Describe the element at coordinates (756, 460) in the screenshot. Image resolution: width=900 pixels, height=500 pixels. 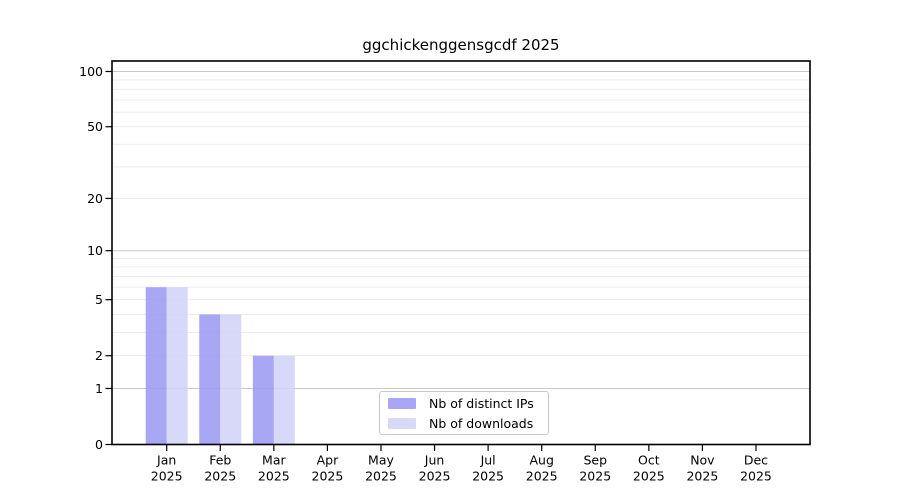
I see `x-tick-label-month: Dec` at that location.